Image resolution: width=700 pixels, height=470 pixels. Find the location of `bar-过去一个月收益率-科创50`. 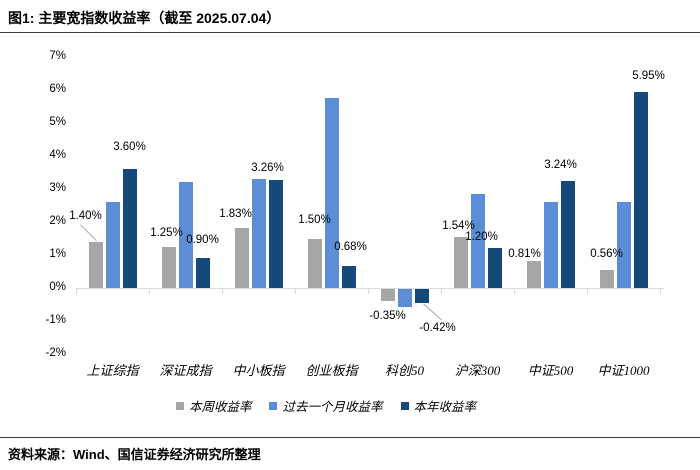

bar-过去一个月收益率-科创50 is located at coordinates (404, 298).